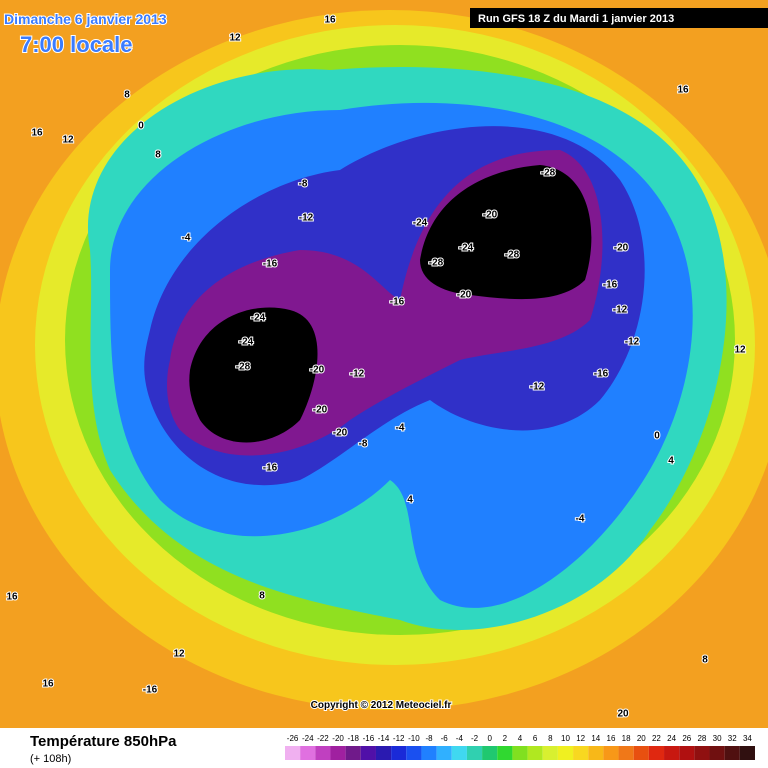 The height and width of the screenshot is (768, 768). Describe the element at coordinates (595, 738) in the screenshot. I see `scale-label: 14` at that location.